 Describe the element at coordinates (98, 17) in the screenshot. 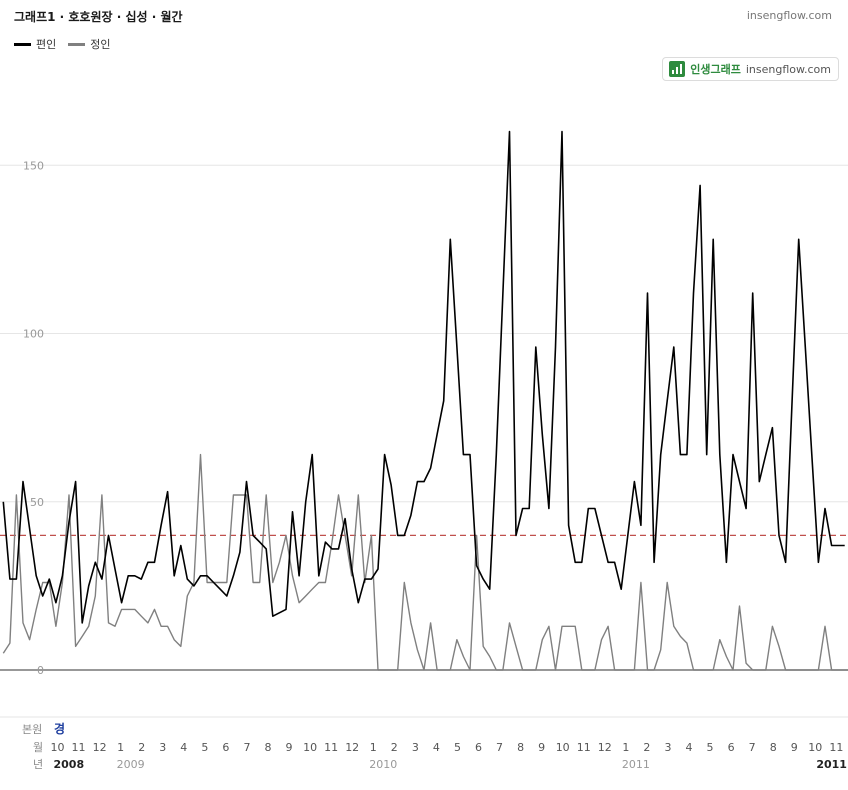

I see `chart-title: 그래프1 · 호호원장 · 십성 · 월간` at that location.